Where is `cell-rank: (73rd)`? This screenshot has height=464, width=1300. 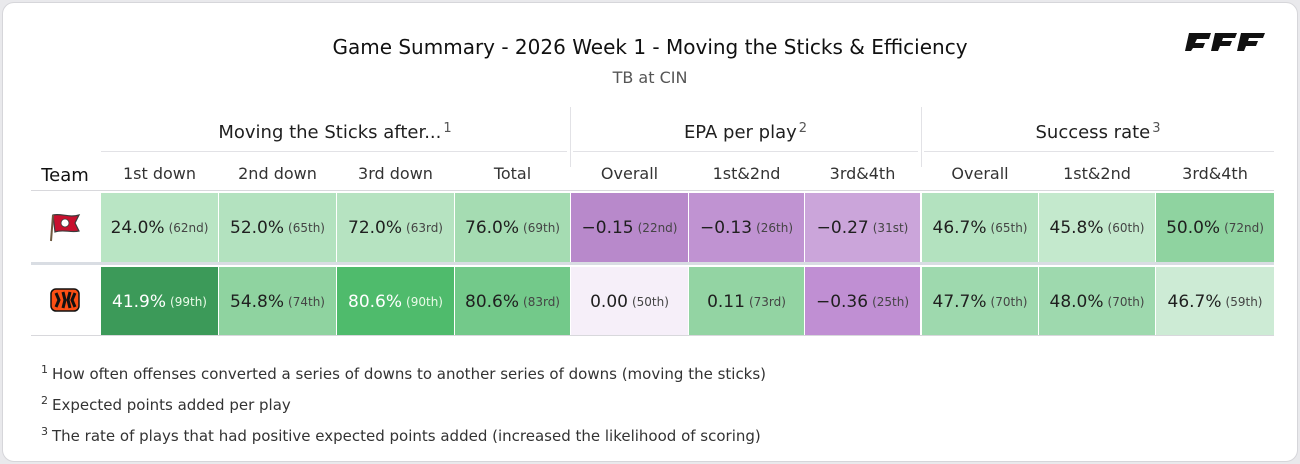 cell-rank: (73rd) is located at coordinates (767, 301).